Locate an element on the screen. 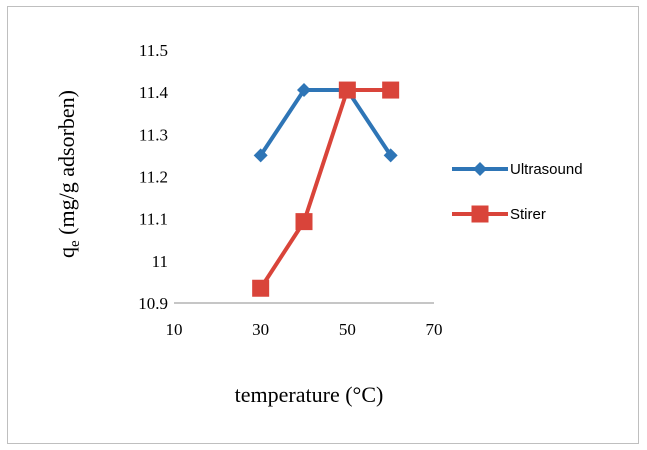  y-tick-label: 11.1 is located at coordinates (153, 219).